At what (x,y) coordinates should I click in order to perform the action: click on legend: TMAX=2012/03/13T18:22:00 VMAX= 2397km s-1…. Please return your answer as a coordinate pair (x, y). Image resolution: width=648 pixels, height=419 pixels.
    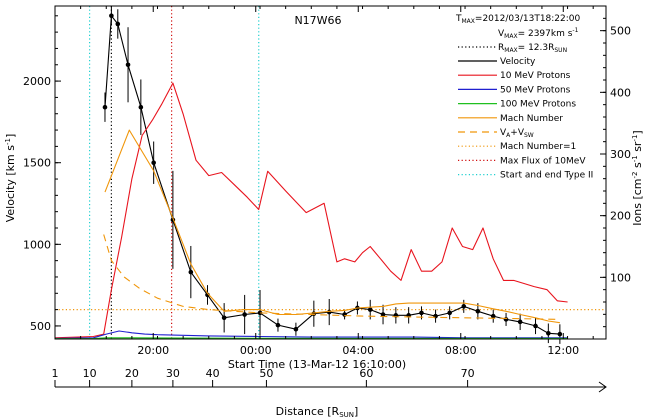
    Looking at the image, I should click on (524, 97).